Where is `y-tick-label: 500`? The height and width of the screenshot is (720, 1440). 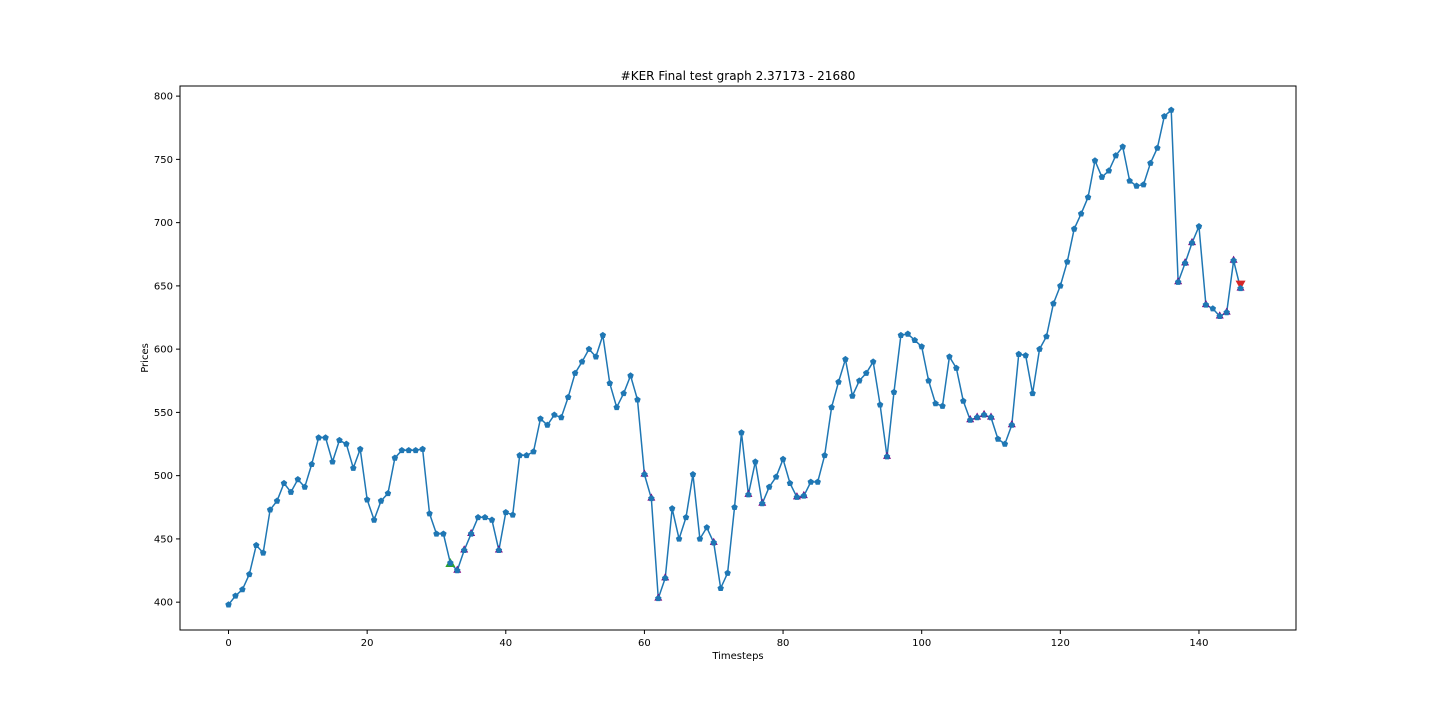
y-tick-label: 500 is located at coordinates (163, 476).